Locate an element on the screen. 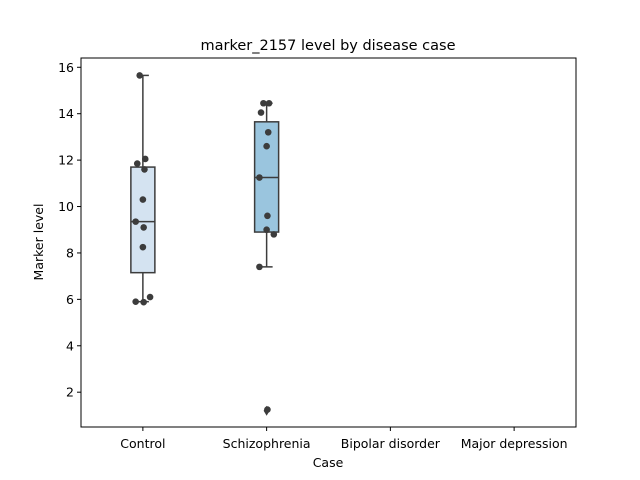  x-axis-label: Case is located at coordinates (328, 462).